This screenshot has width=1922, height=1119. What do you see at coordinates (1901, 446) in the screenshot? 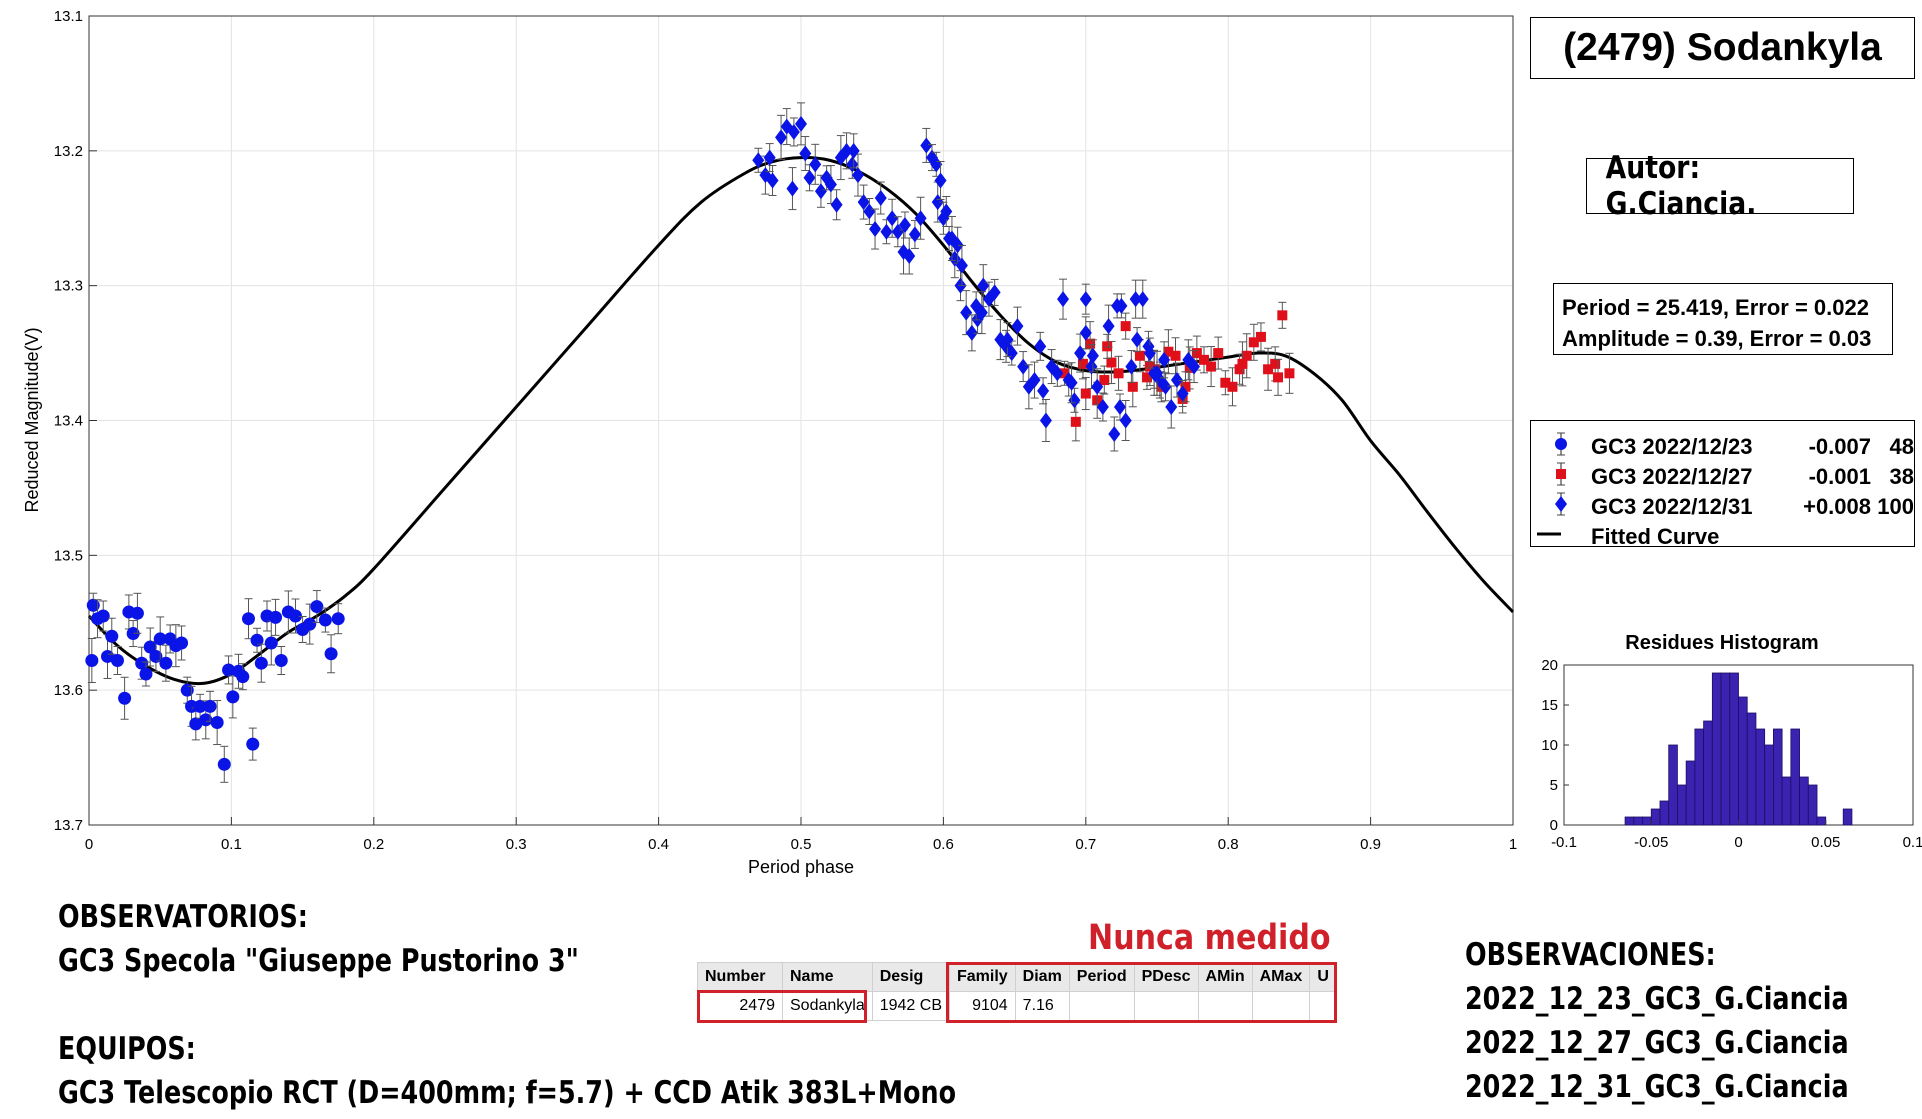
I see `legend-count: 48` at bounding box center [1901, 446].